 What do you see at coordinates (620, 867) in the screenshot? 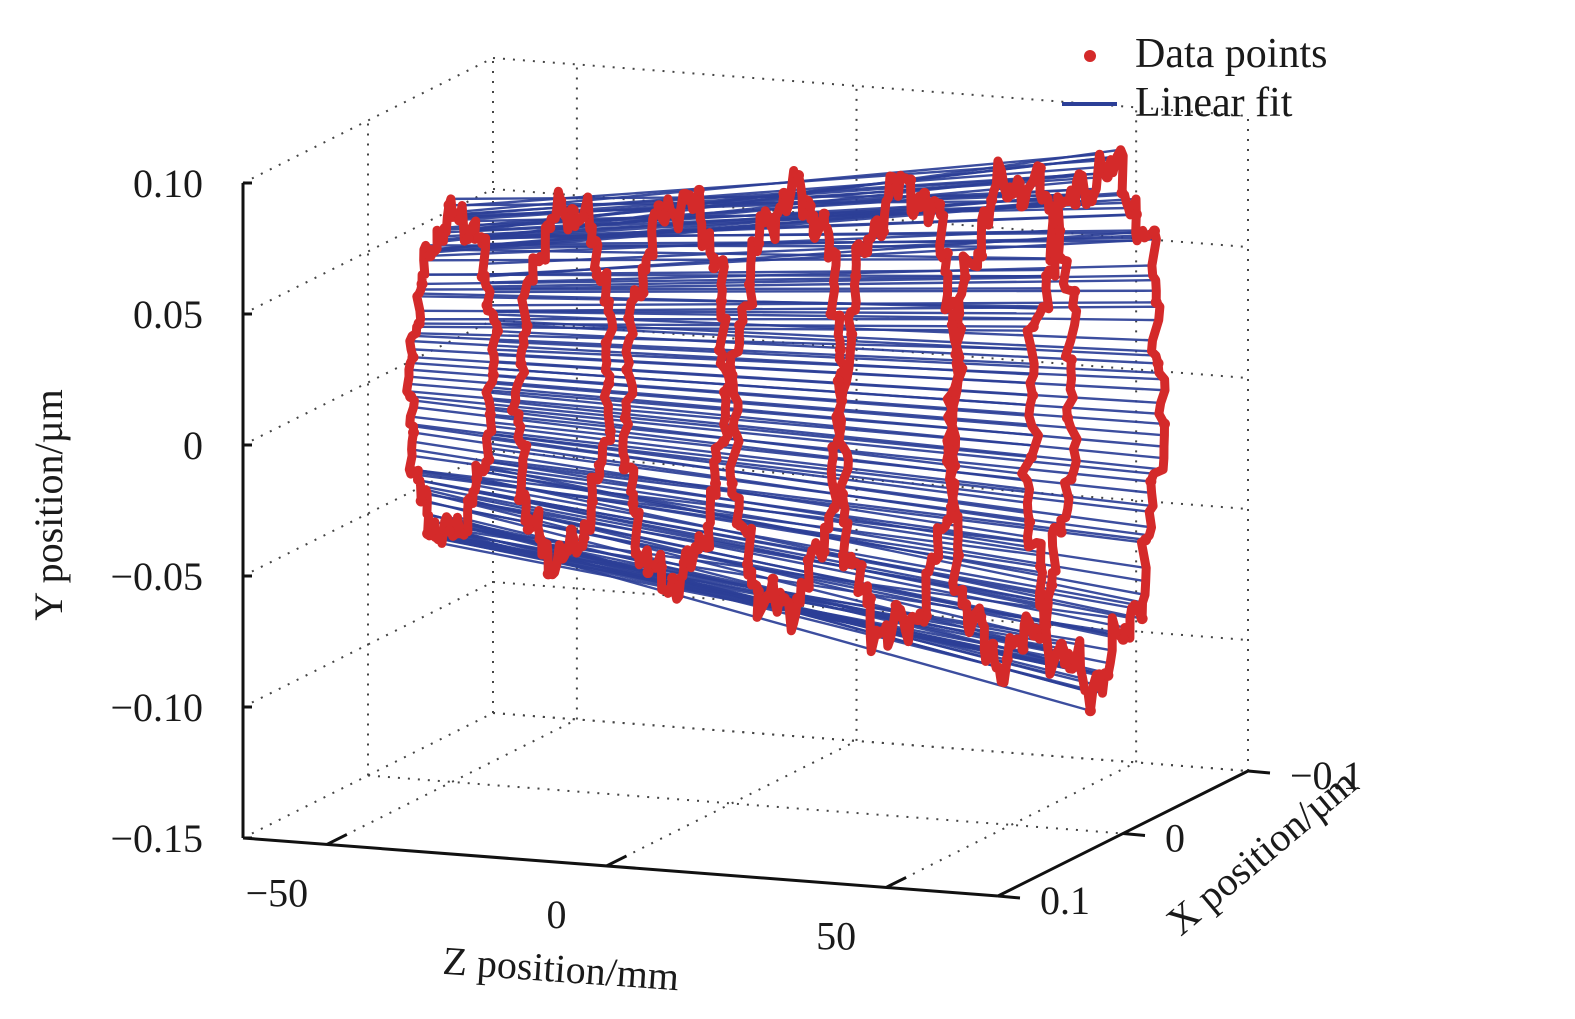
I see `z-axis-line` at bounding box center [620, 867].